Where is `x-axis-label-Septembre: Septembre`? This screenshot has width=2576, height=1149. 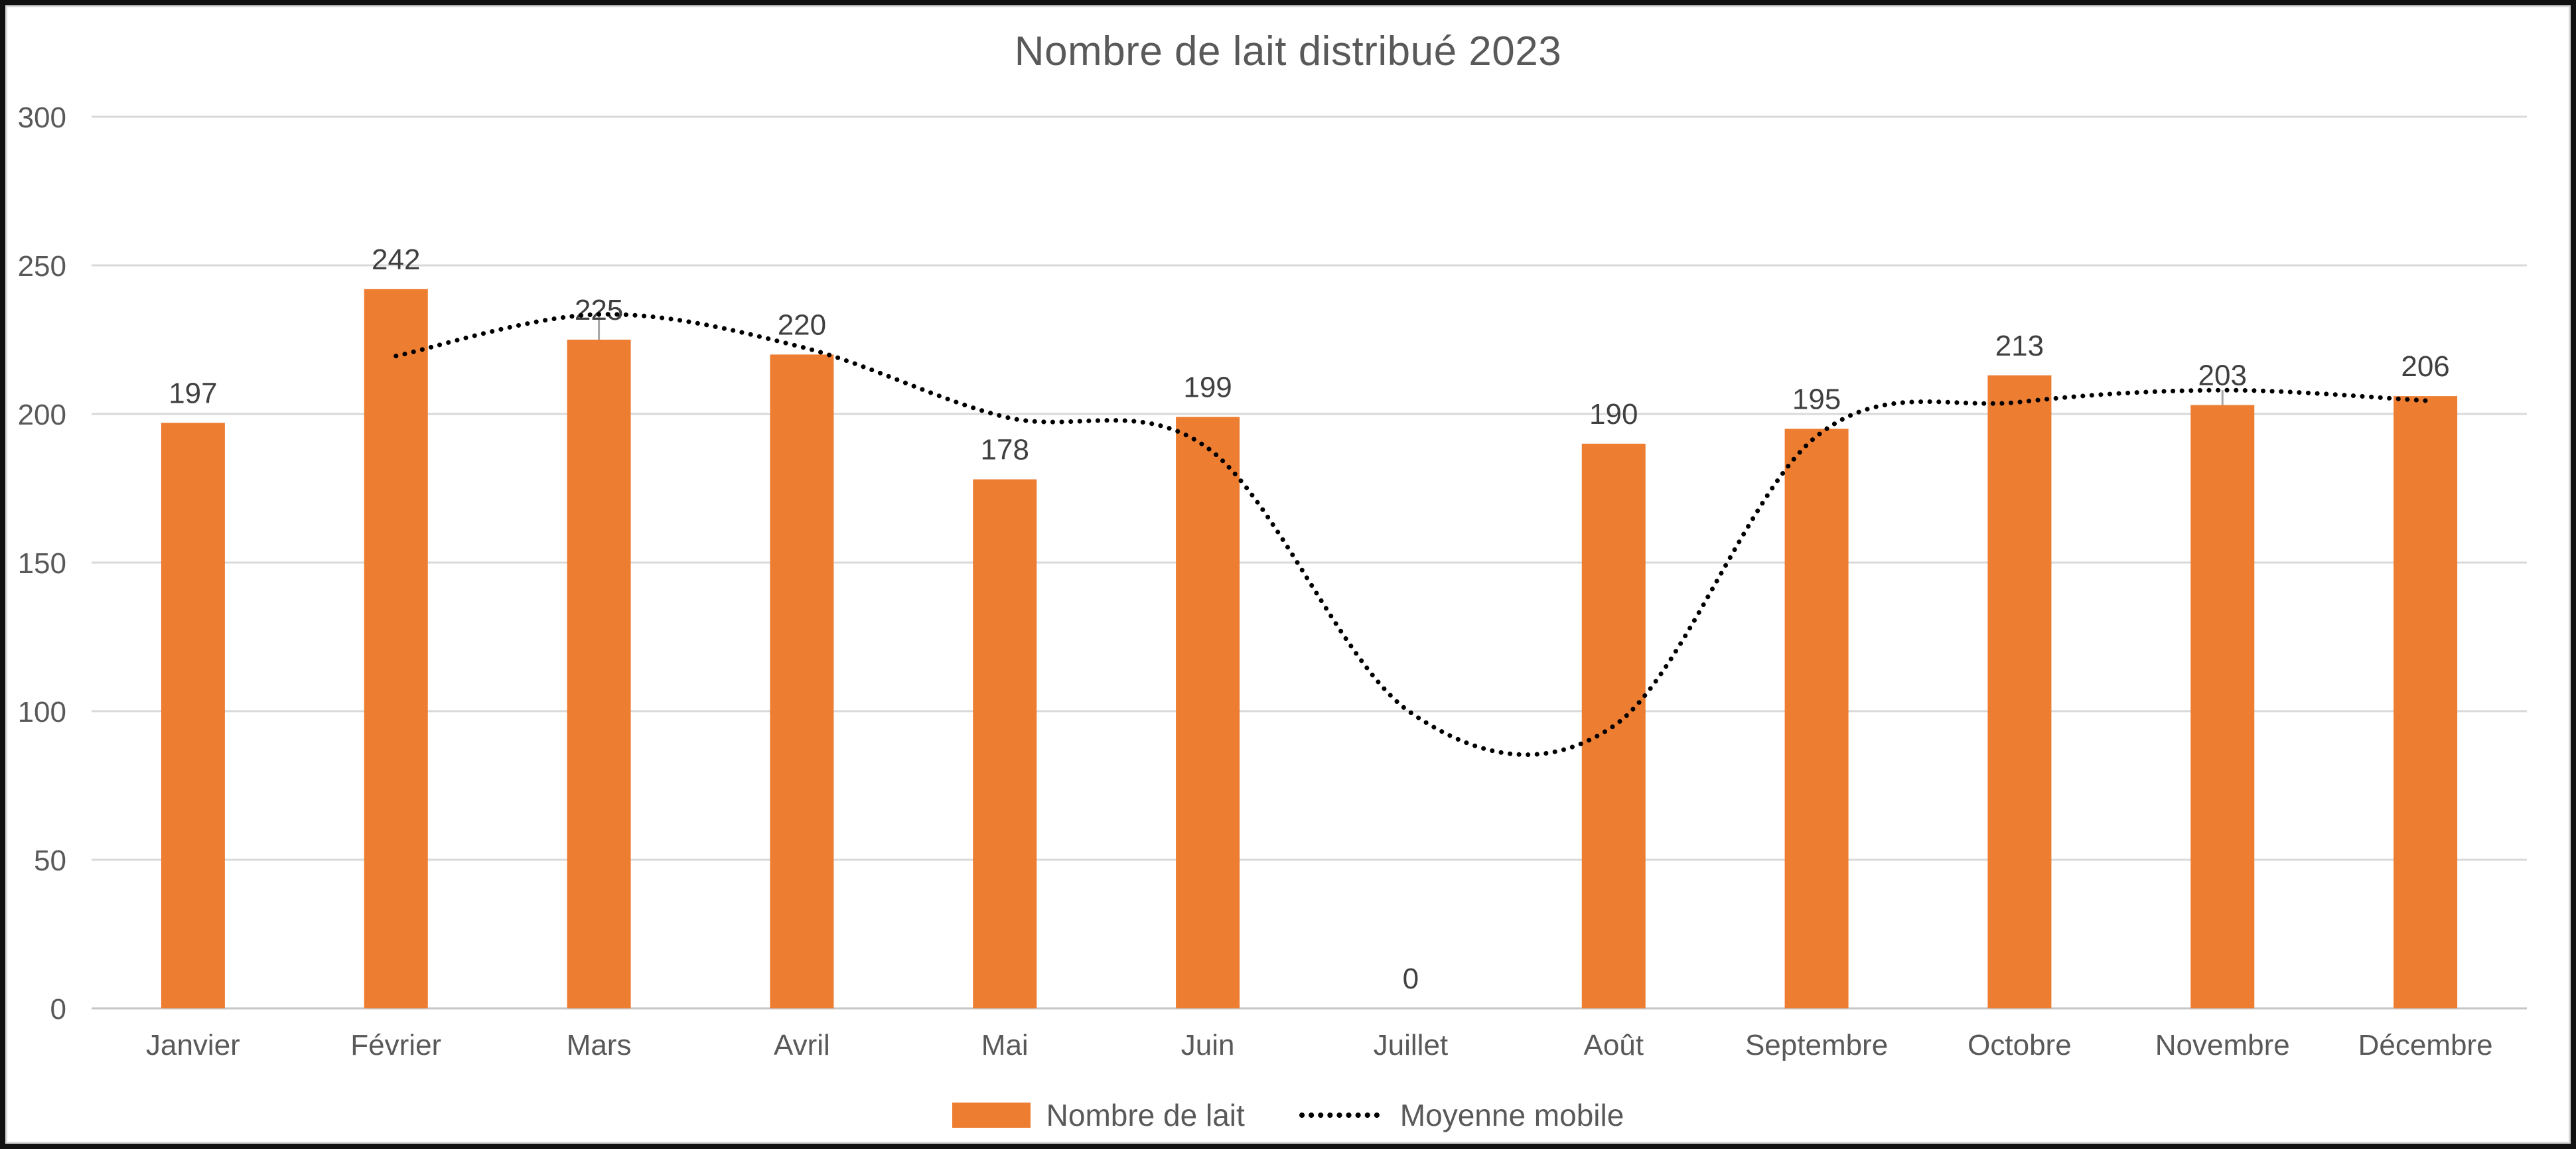 x-axis-label-Septembre: Septembre is located at coordinates (1817, 1045).